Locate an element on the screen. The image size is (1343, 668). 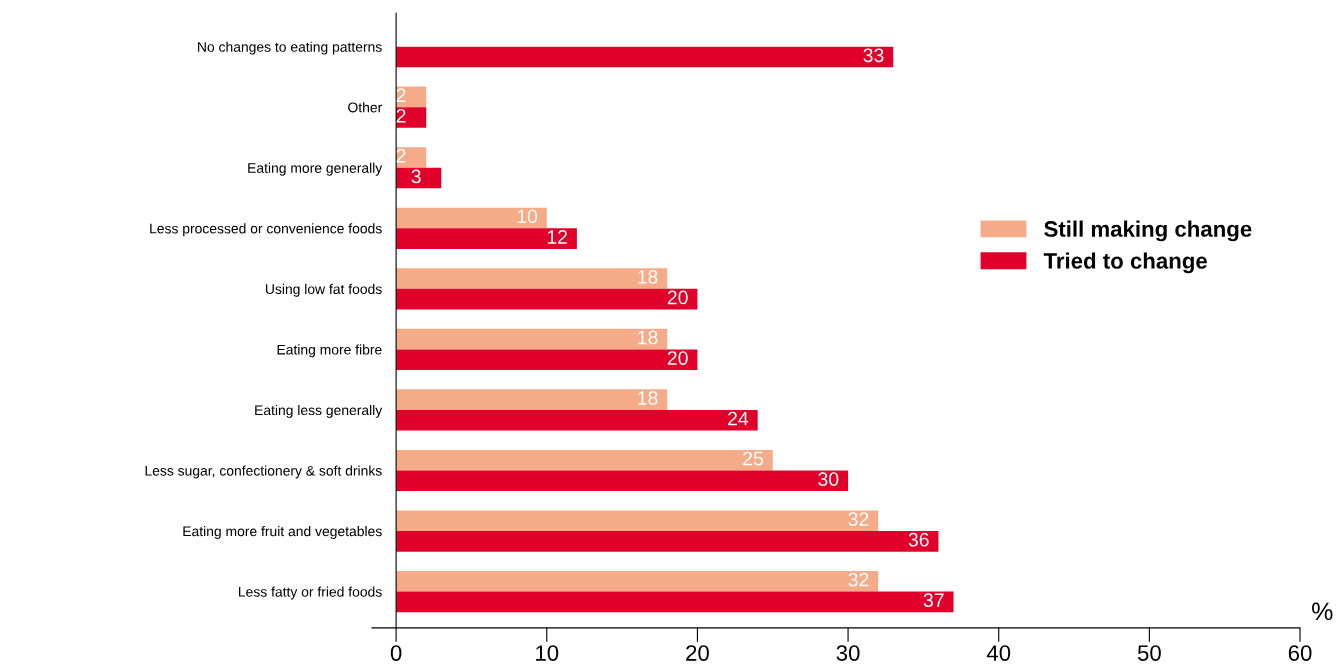
data-label: 36 is located at coordinates (918, 539).